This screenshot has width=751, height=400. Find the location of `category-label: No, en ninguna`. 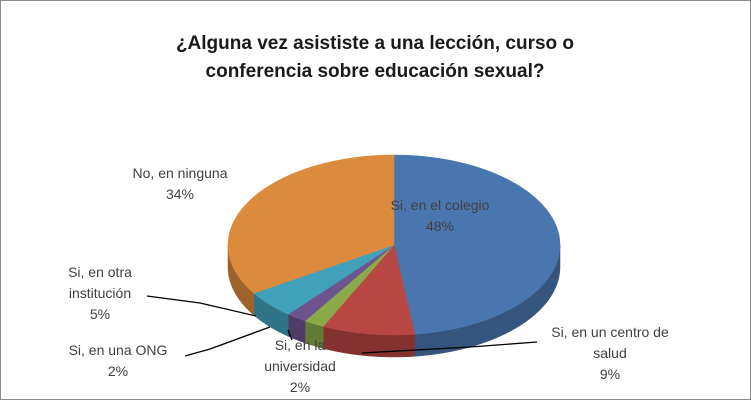

category-label: No, en ninguna is located at coordinates (180, 173).